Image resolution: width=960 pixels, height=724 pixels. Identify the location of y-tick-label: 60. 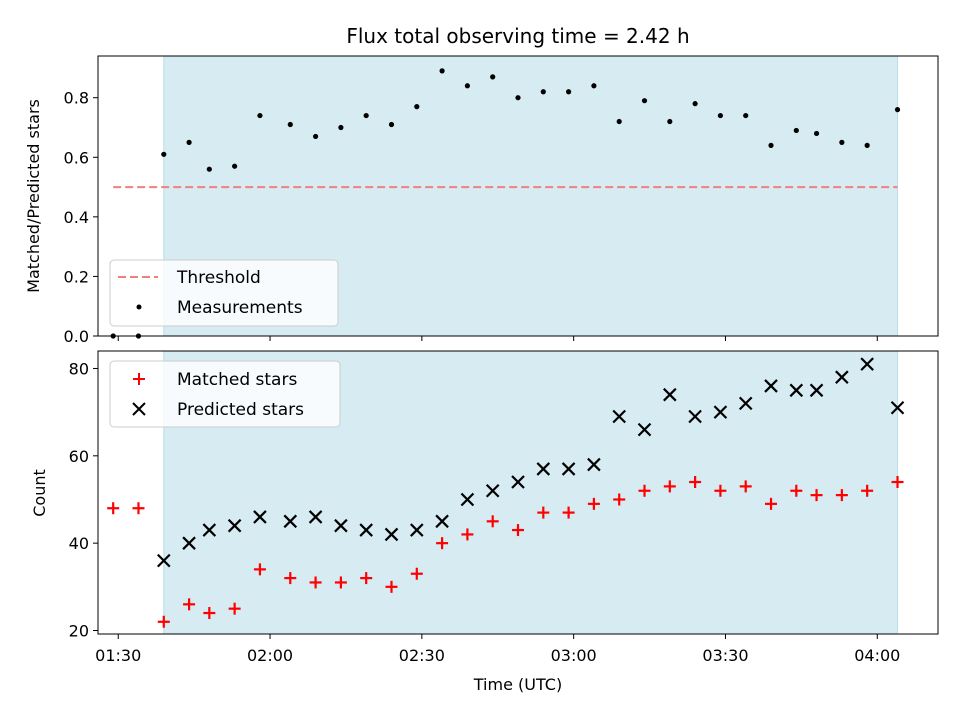
(79, 456).